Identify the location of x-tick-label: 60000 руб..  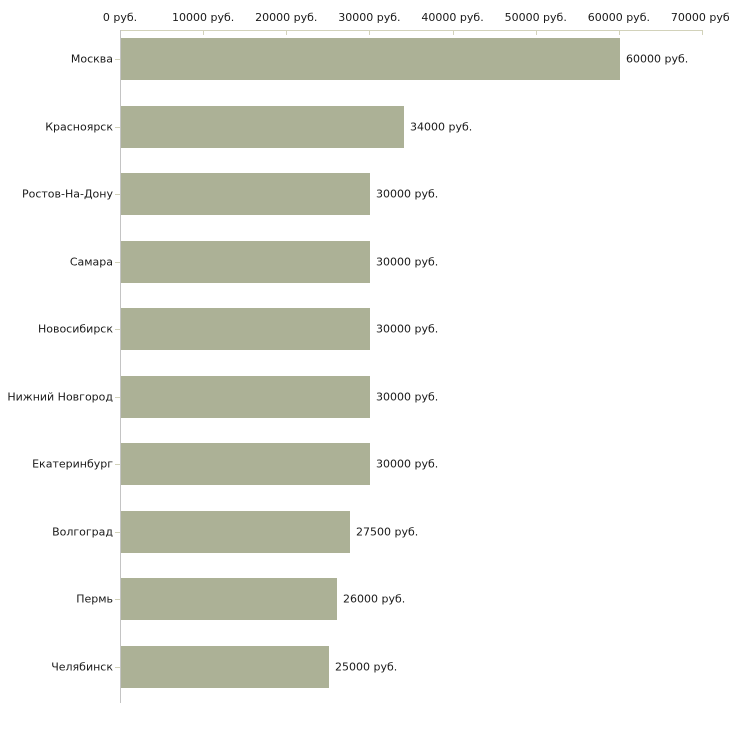
(618, 17).